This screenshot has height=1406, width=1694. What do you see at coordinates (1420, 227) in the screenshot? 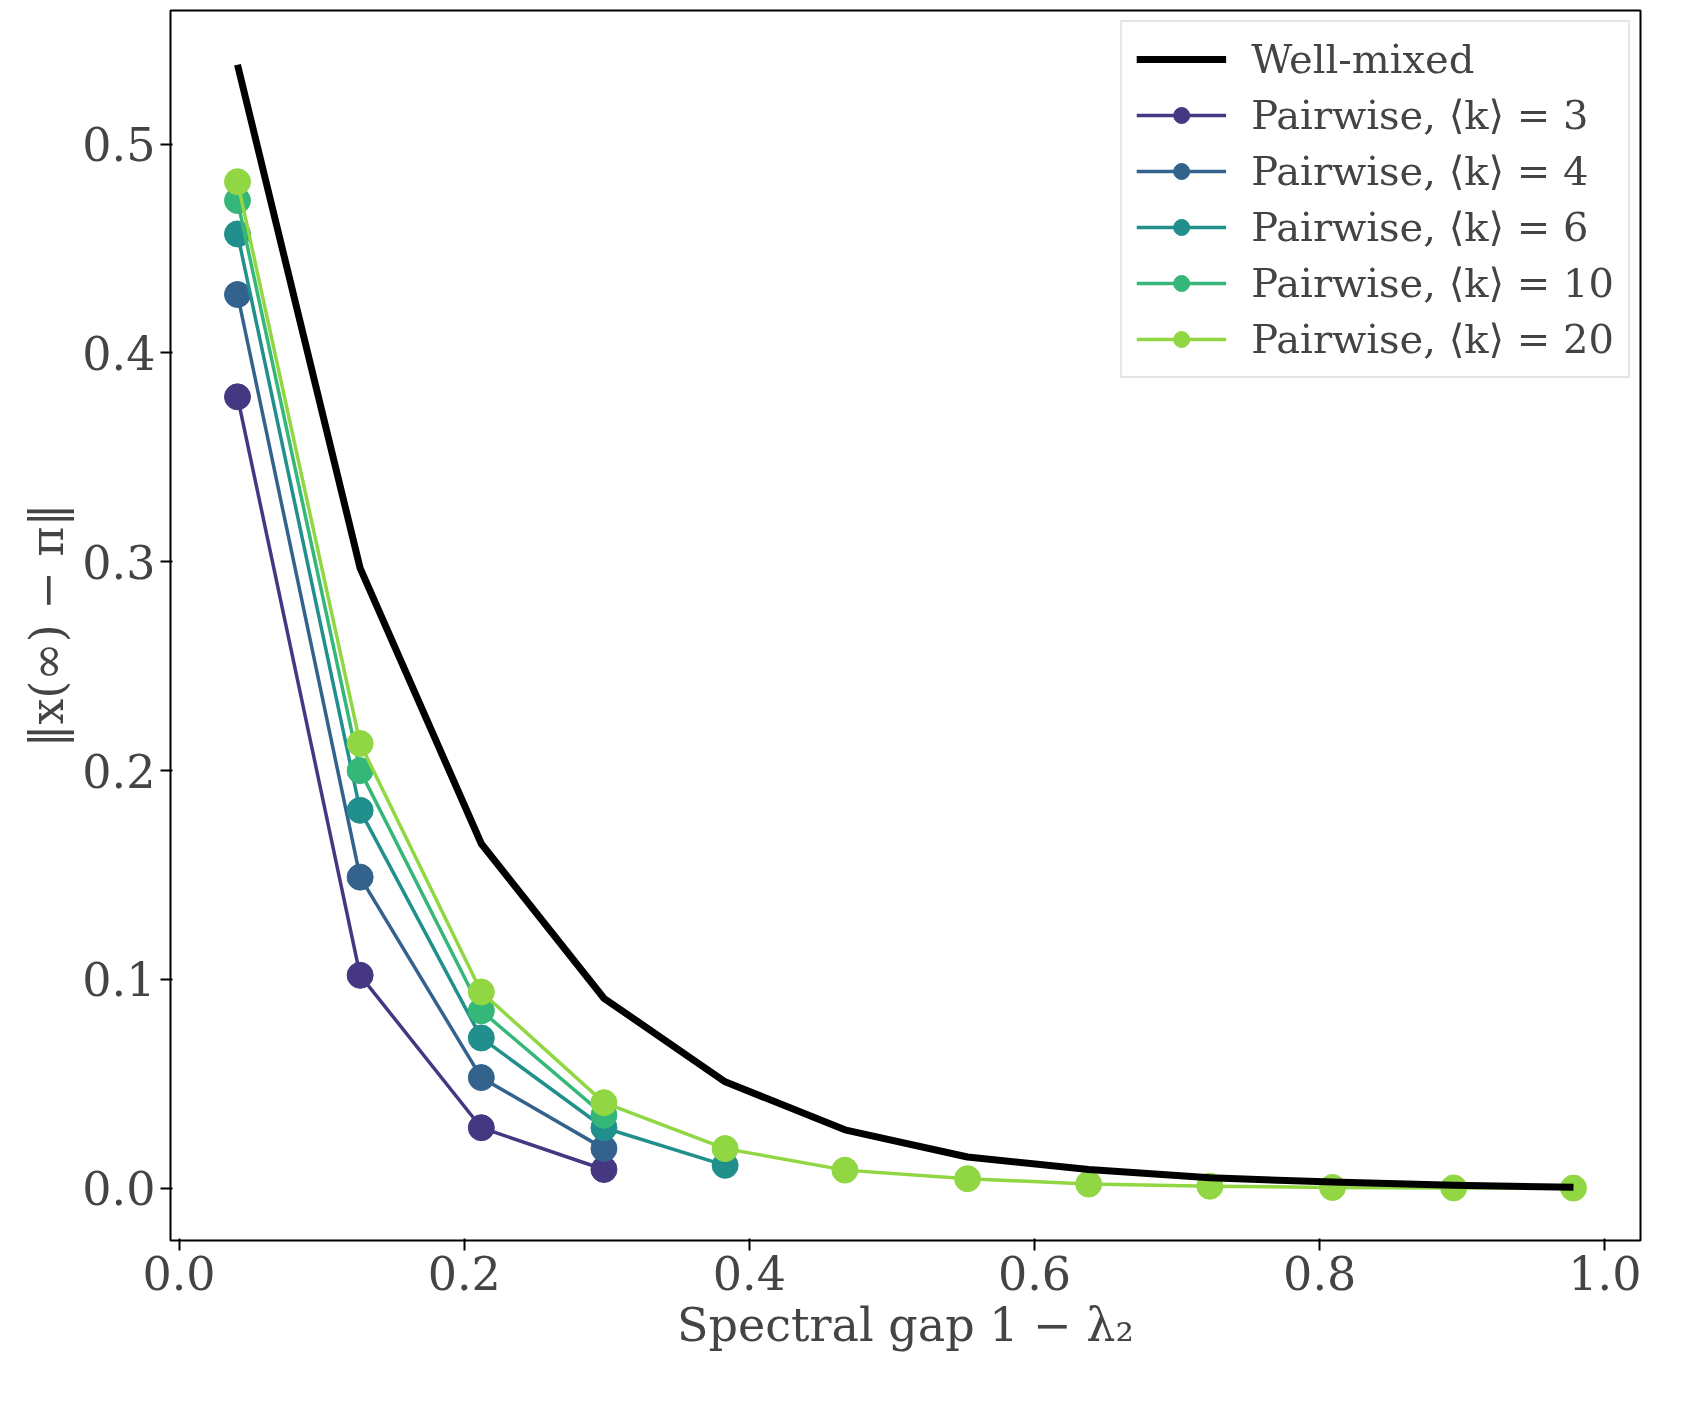
I see `legend-label: Pairwise, ⟨k⟩ = 6` at bounding box center [1420, 227].